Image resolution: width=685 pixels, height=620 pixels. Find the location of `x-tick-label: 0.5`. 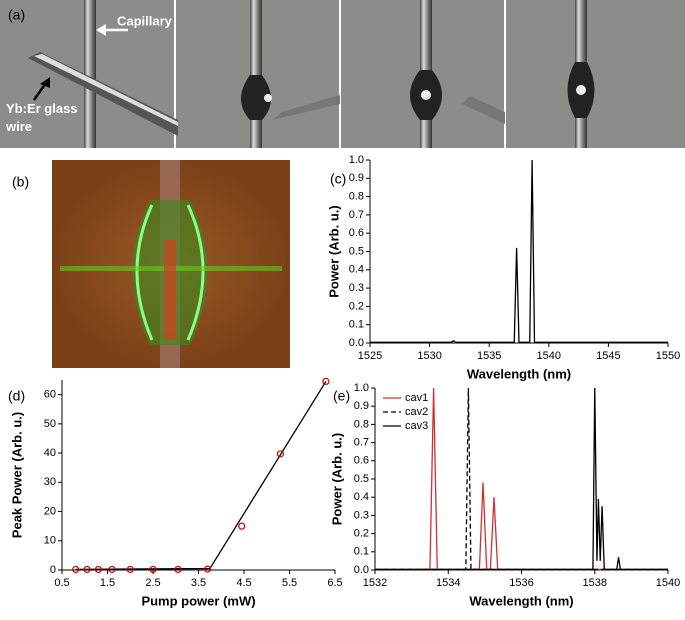

x-tick-label: 0.5 is located at coordinates (61, 583).